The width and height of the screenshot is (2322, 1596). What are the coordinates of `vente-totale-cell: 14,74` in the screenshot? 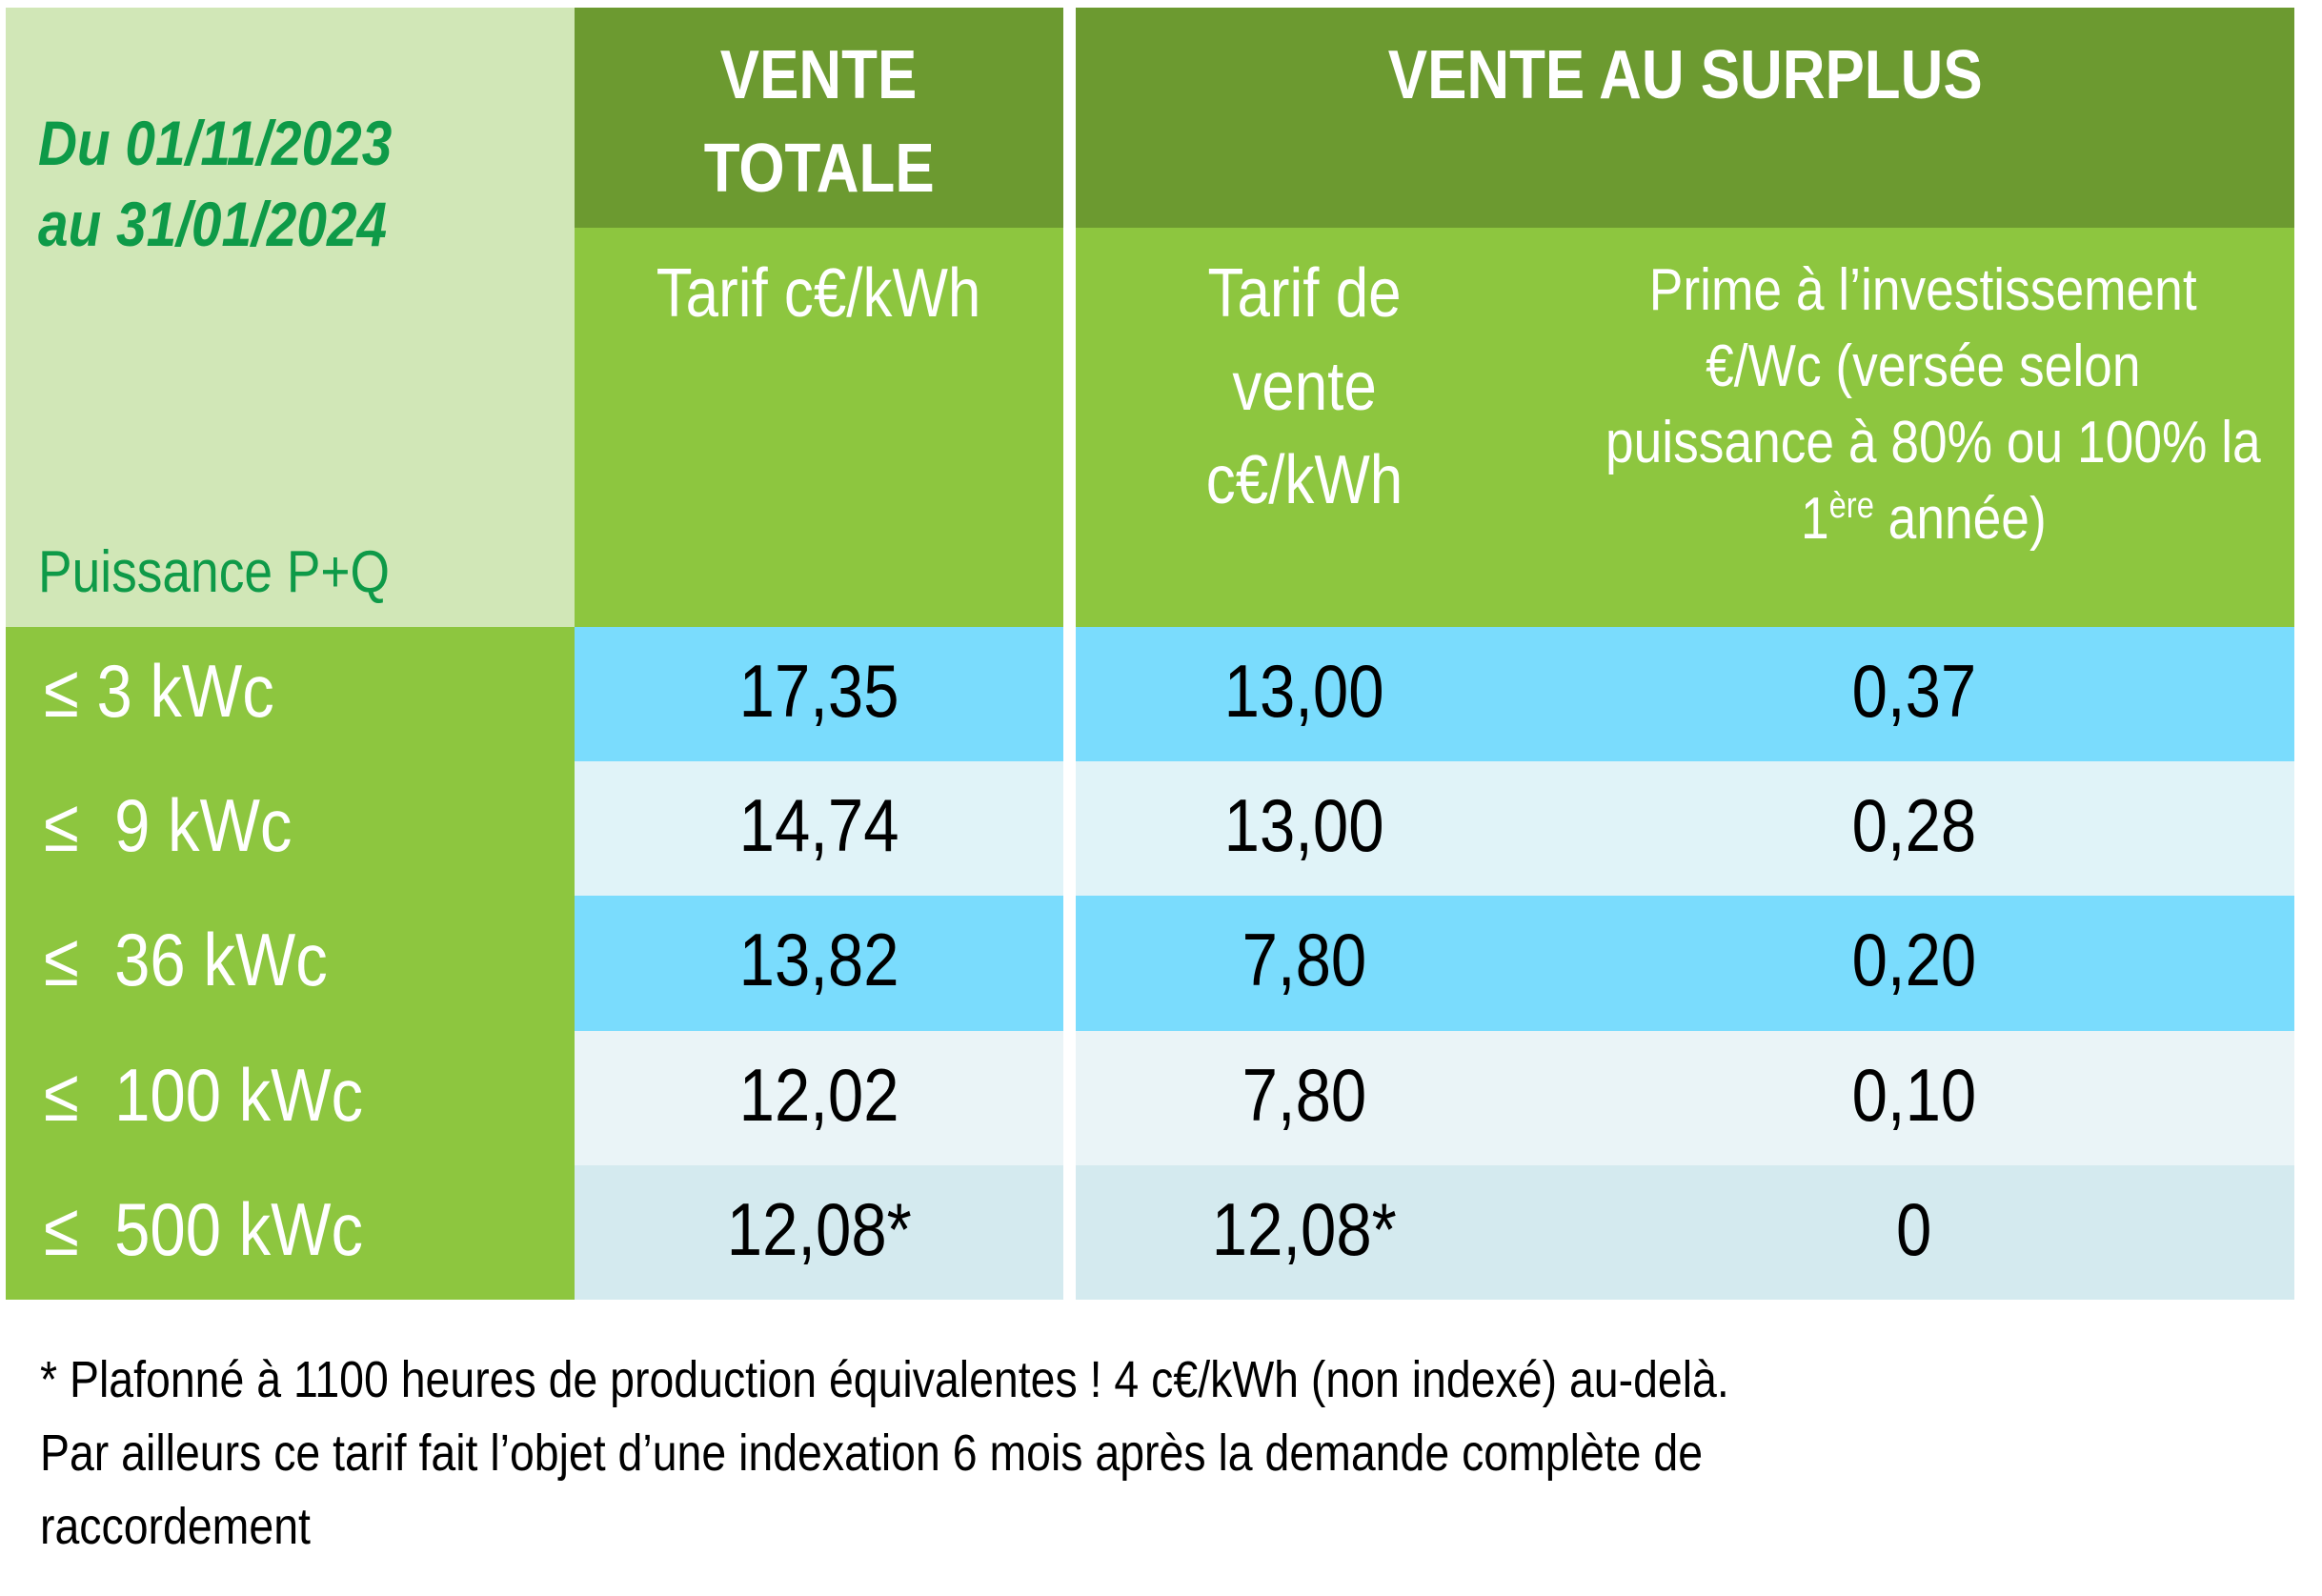 It's located at (819, 828).